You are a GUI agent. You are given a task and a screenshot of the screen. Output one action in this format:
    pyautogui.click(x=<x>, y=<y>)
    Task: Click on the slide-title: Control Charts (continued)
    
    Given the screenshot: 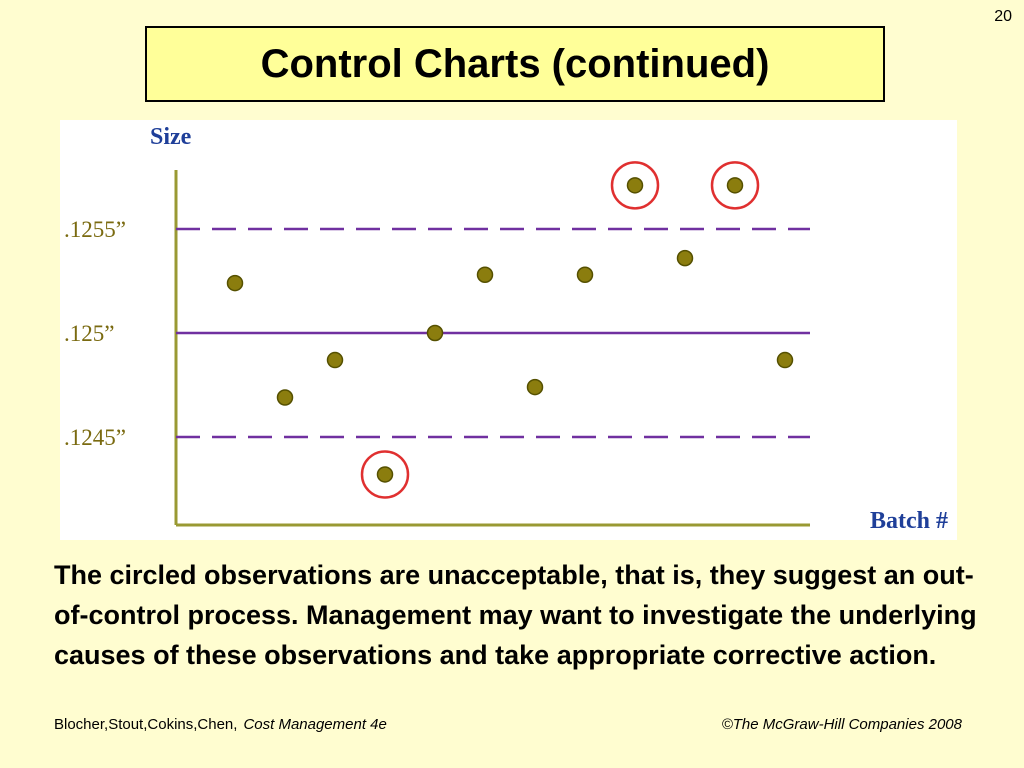 What is the action you would take?
    pyautogui.click(x=515, y=63)
    